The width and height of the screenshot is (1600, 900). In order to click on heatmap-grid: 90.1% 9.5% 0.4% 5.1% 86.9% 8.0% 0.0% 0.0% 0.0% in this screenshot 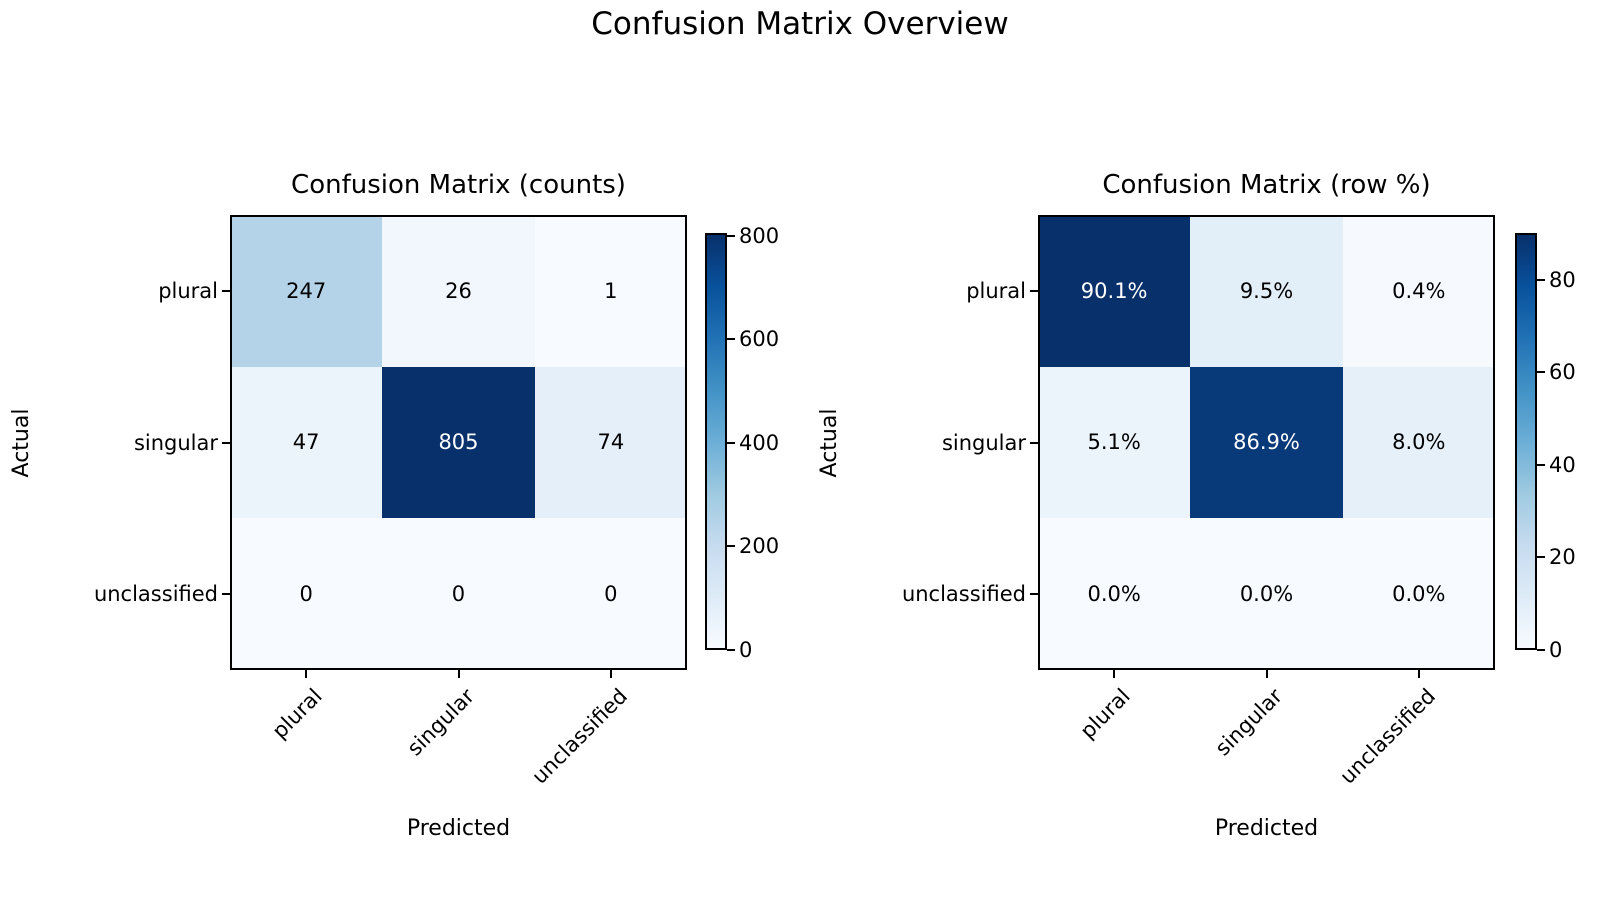, I will do `click(1266, 442)`.